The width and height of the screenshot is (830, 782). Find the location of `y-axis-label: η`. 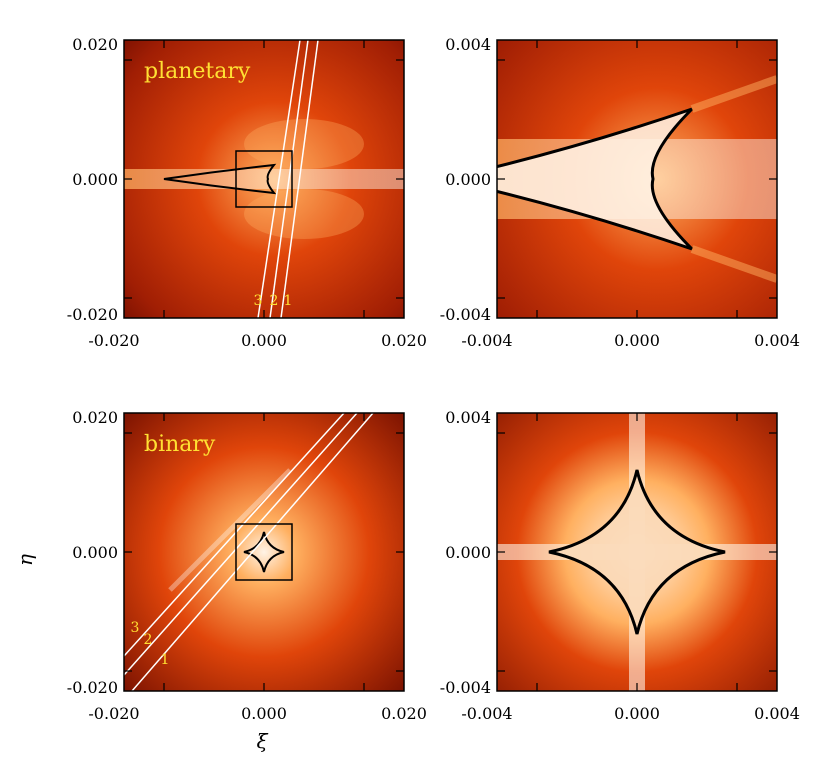

y-axis-label: η is located at coordinates (25, 560).